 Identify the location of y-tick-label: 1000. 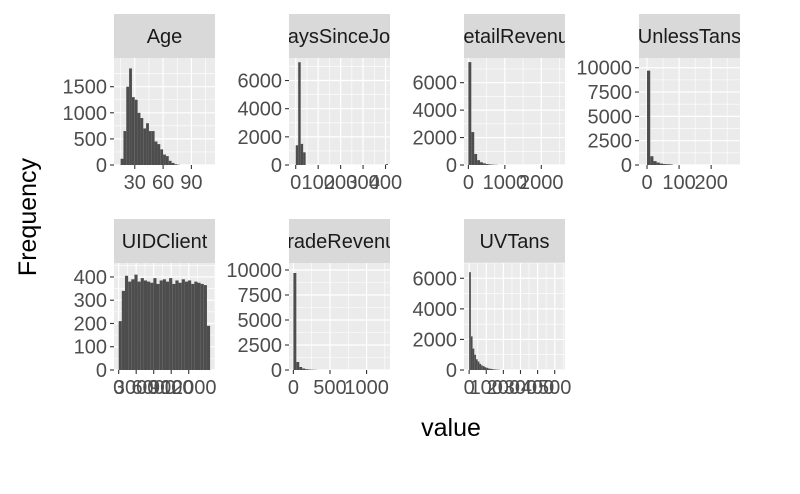
(85, 114).